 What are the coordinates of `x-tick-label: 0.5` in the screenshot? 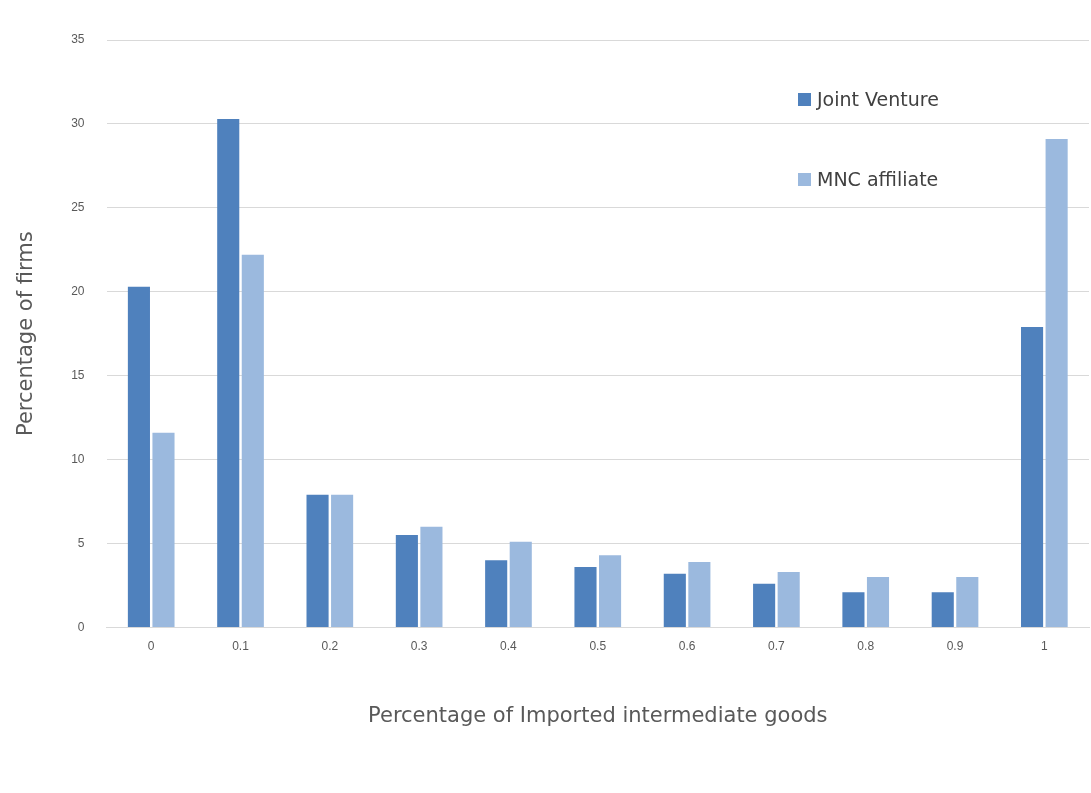 It's located at (598, 645).